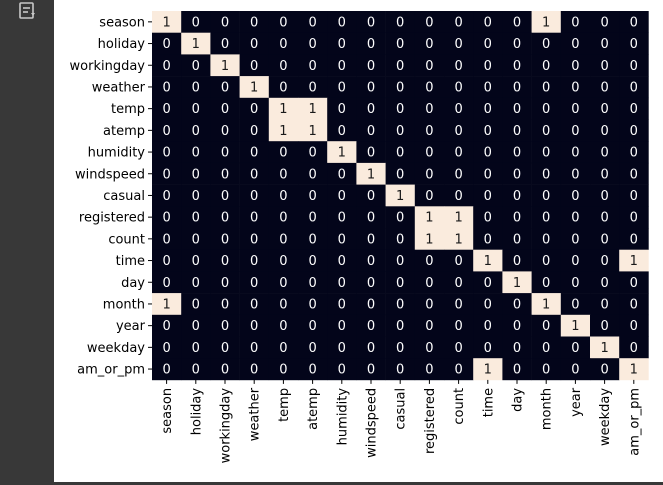  I want to click on x-tick-label: atemp, so click(313, 409).